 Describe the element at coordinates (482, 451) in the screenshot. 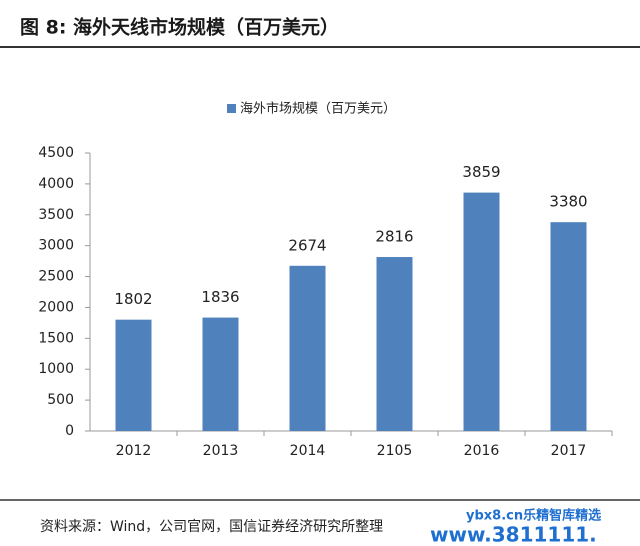

I see `x-tick-label: 2016` at that location.